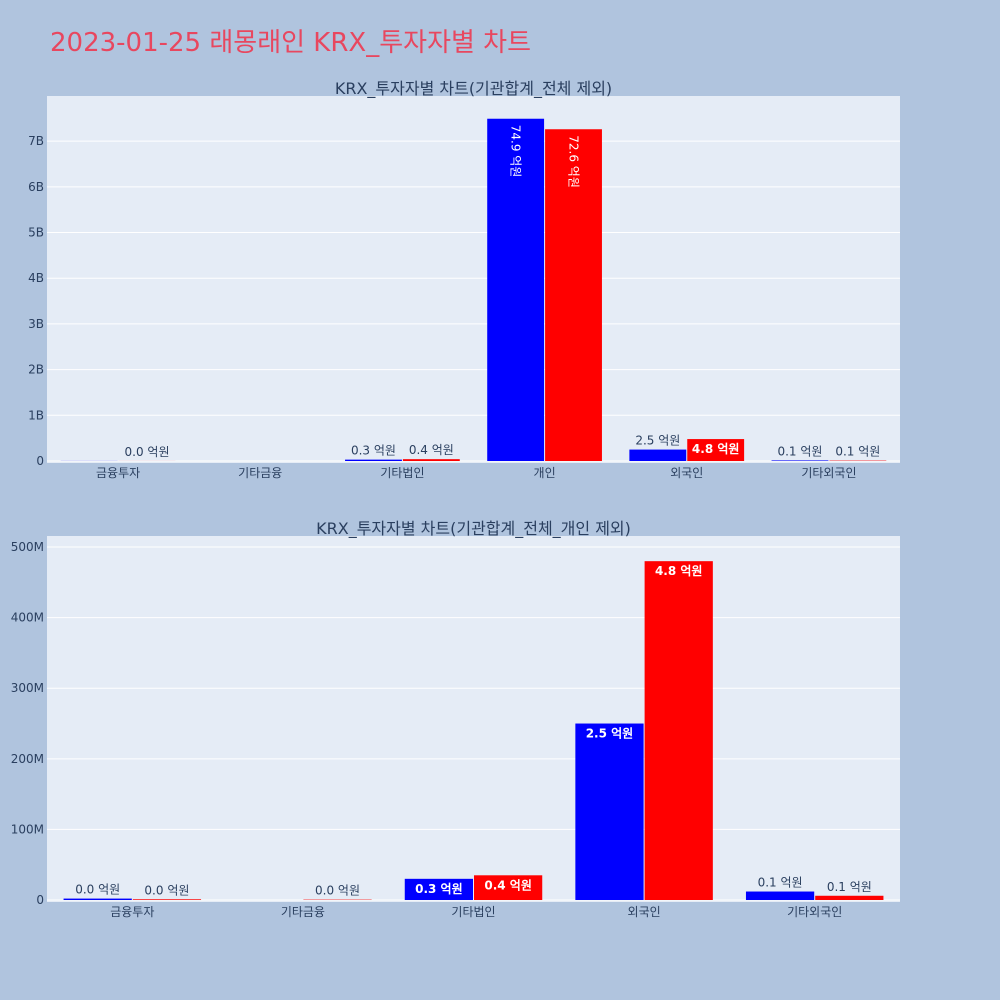 The height and width of the screenshot is (1000, 1000). What do you see at coordinates (291, 43) in the screenshot?
I see `page-title: 2023-01-25 래몽래인 KRX_투자자별 차트` at bounding box center [291, 43].